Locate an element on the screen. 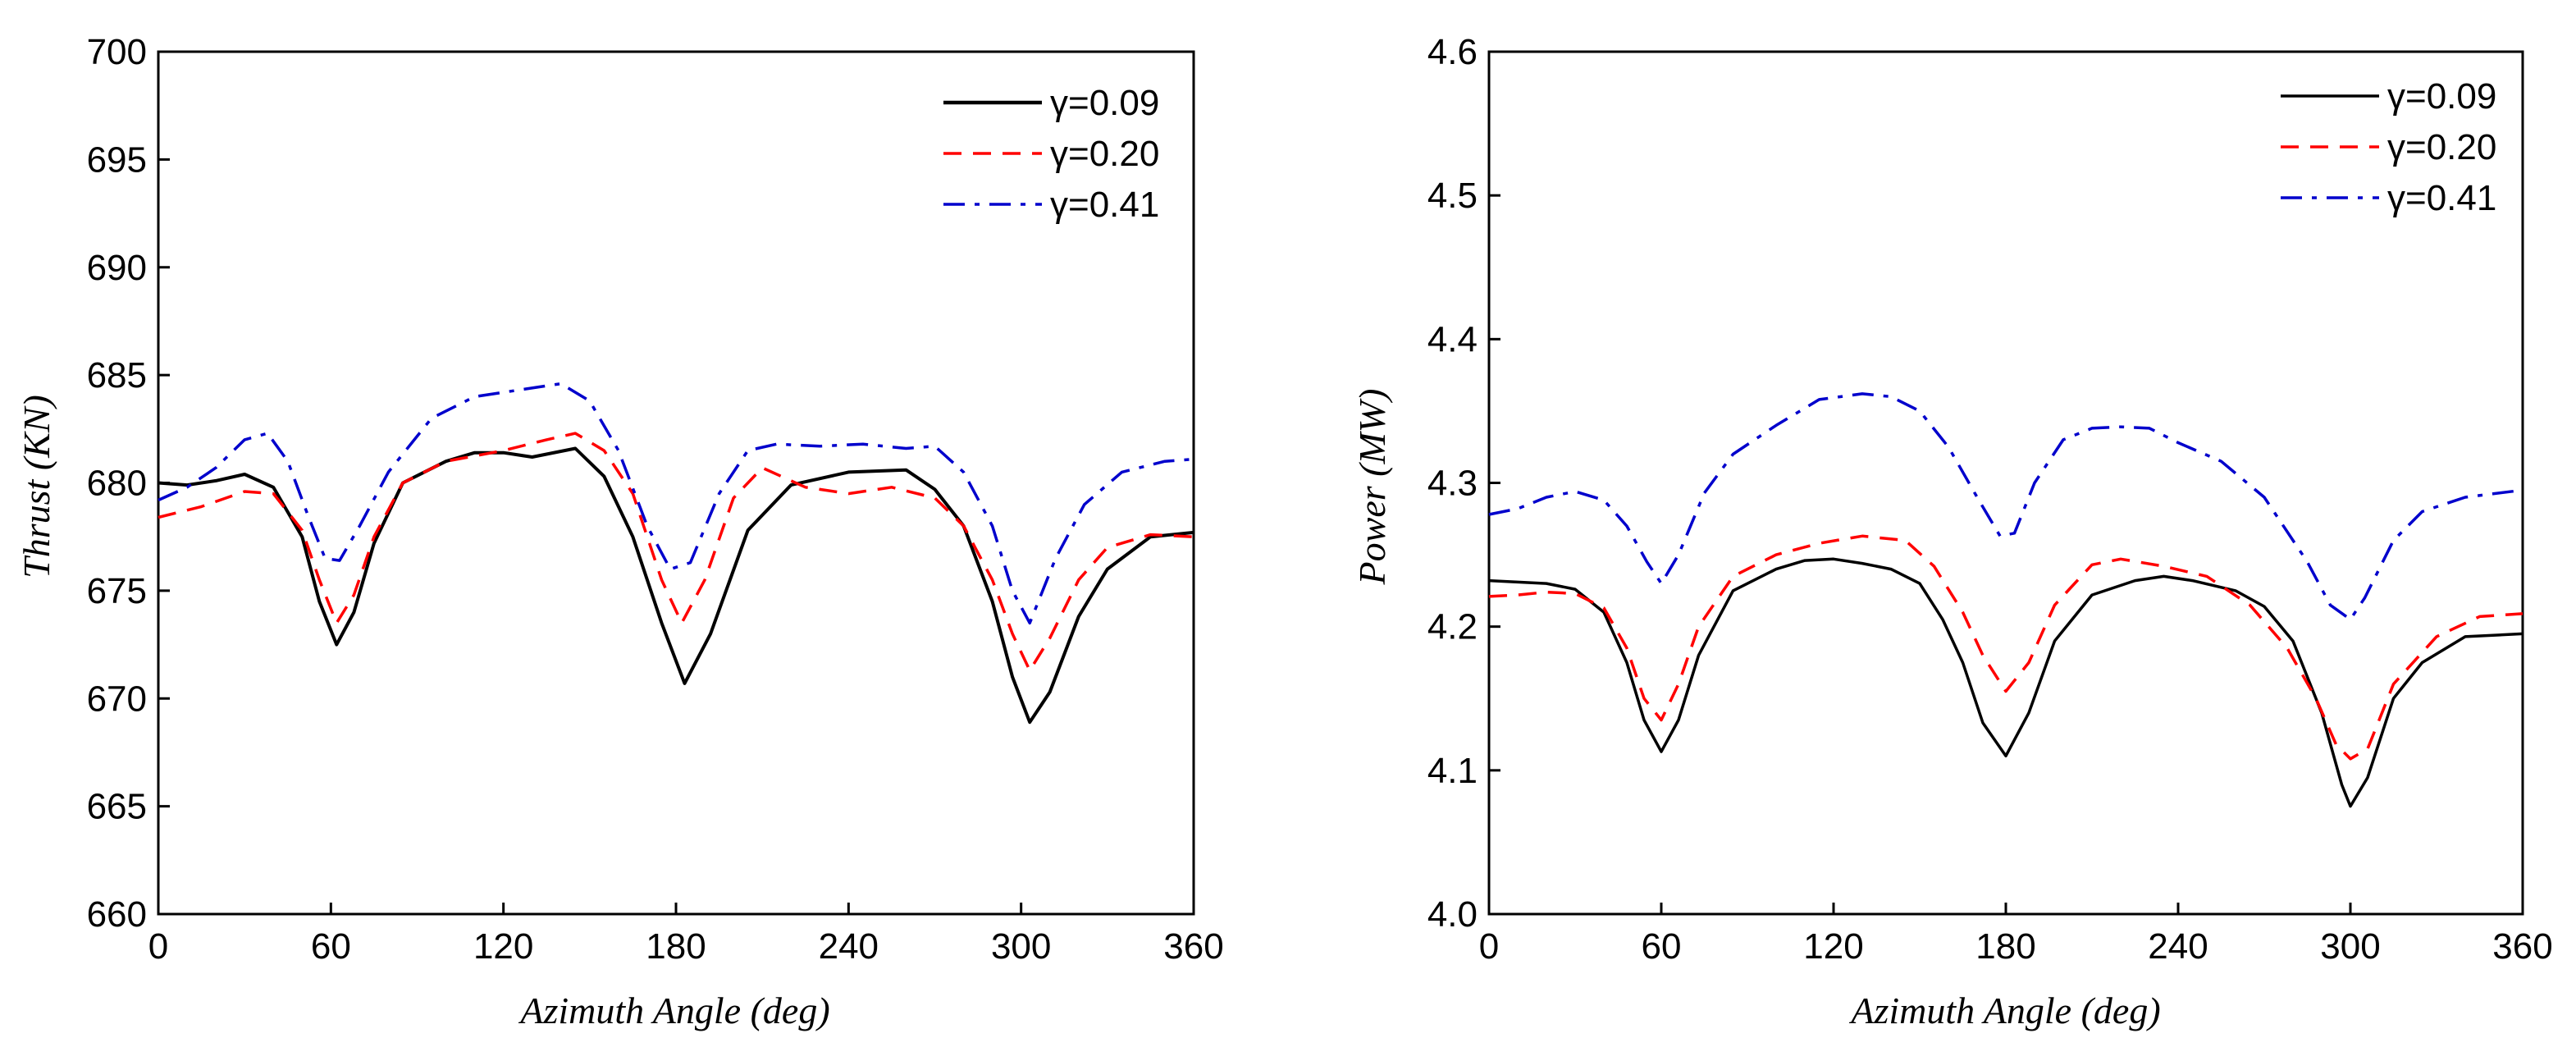 The image size is (2576, 1047). thrust-ytick-label: 660 is located at coordinates (117, 914).